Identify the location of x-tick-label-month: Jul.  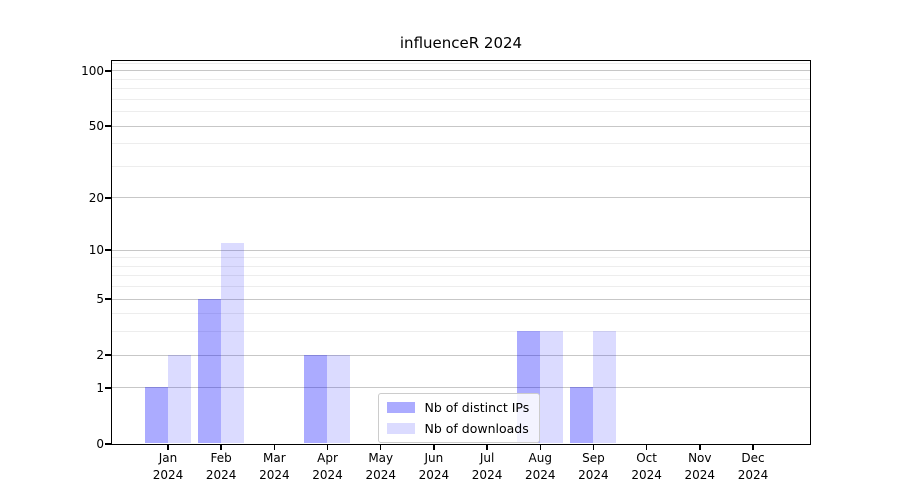
(487, 458).